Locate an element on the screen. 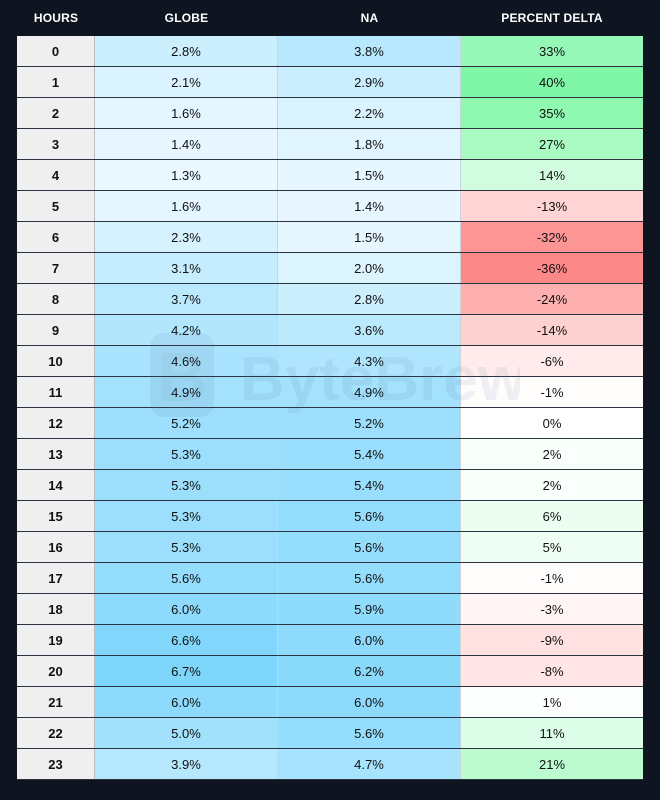 Image resolution: width=660 pixels, height=800 pixels. hours-cell: 3 is located at coordinates (56, 144).